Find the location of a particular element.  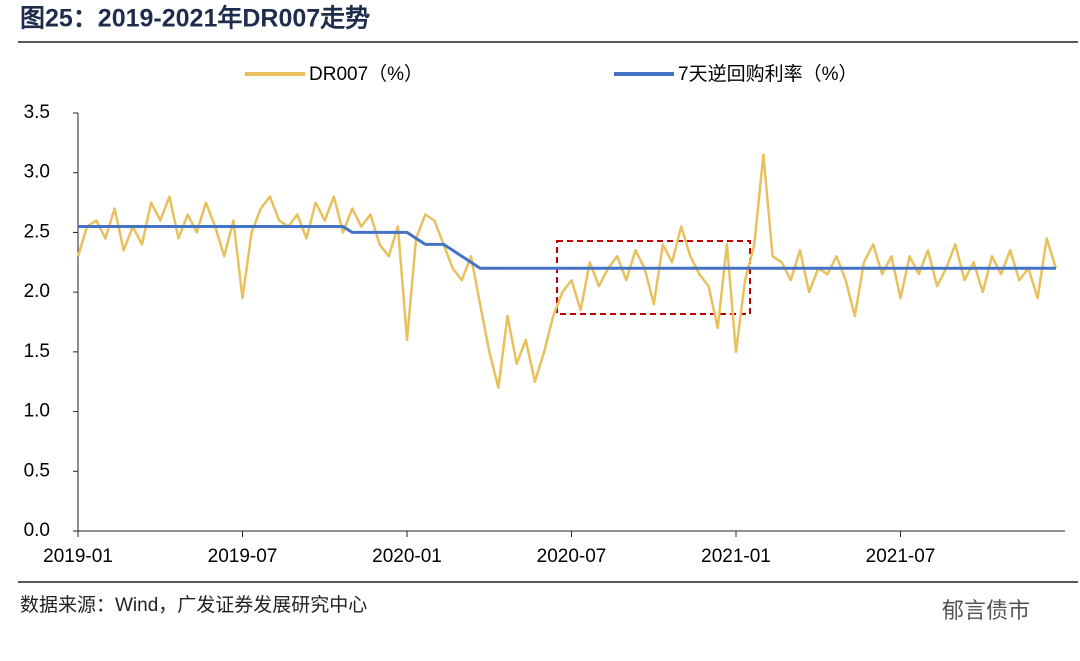

x-tick-label: 2019-01 is located at coordinates (78, 556).